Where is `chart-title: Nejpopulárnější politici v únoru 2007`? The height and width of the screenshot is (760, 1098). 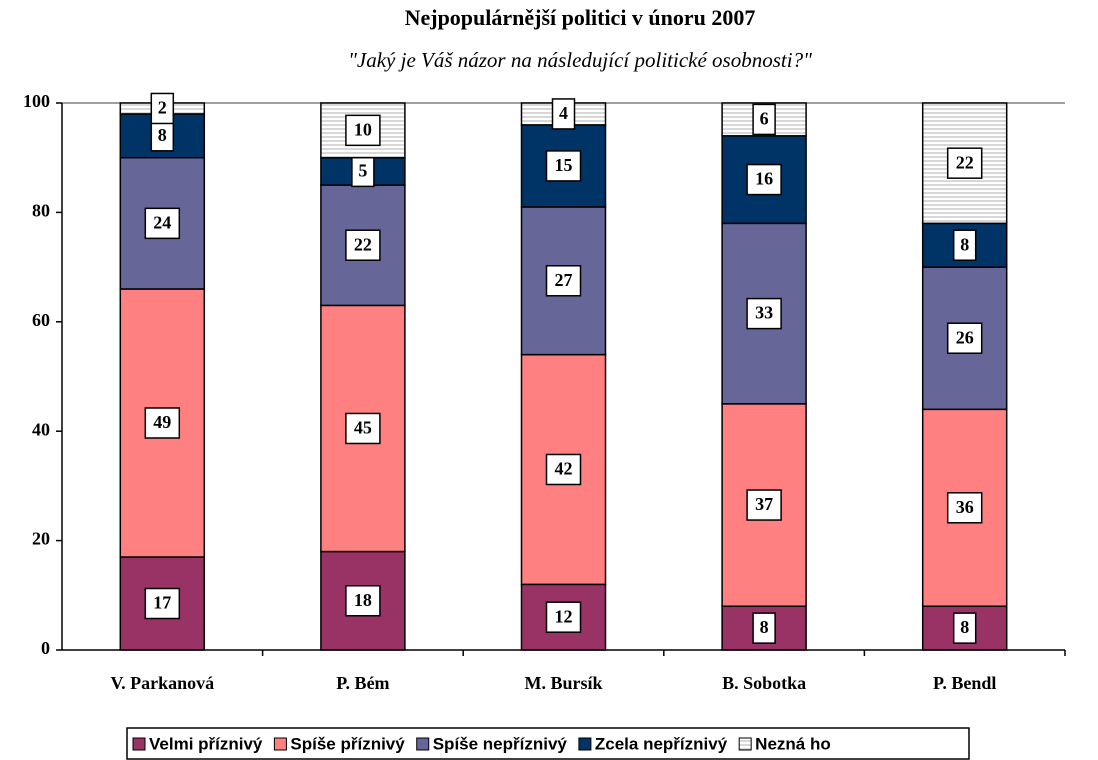 chart-title: Nejpopulárnější politici v únoru 2007 is located at coordinates (580, 17).